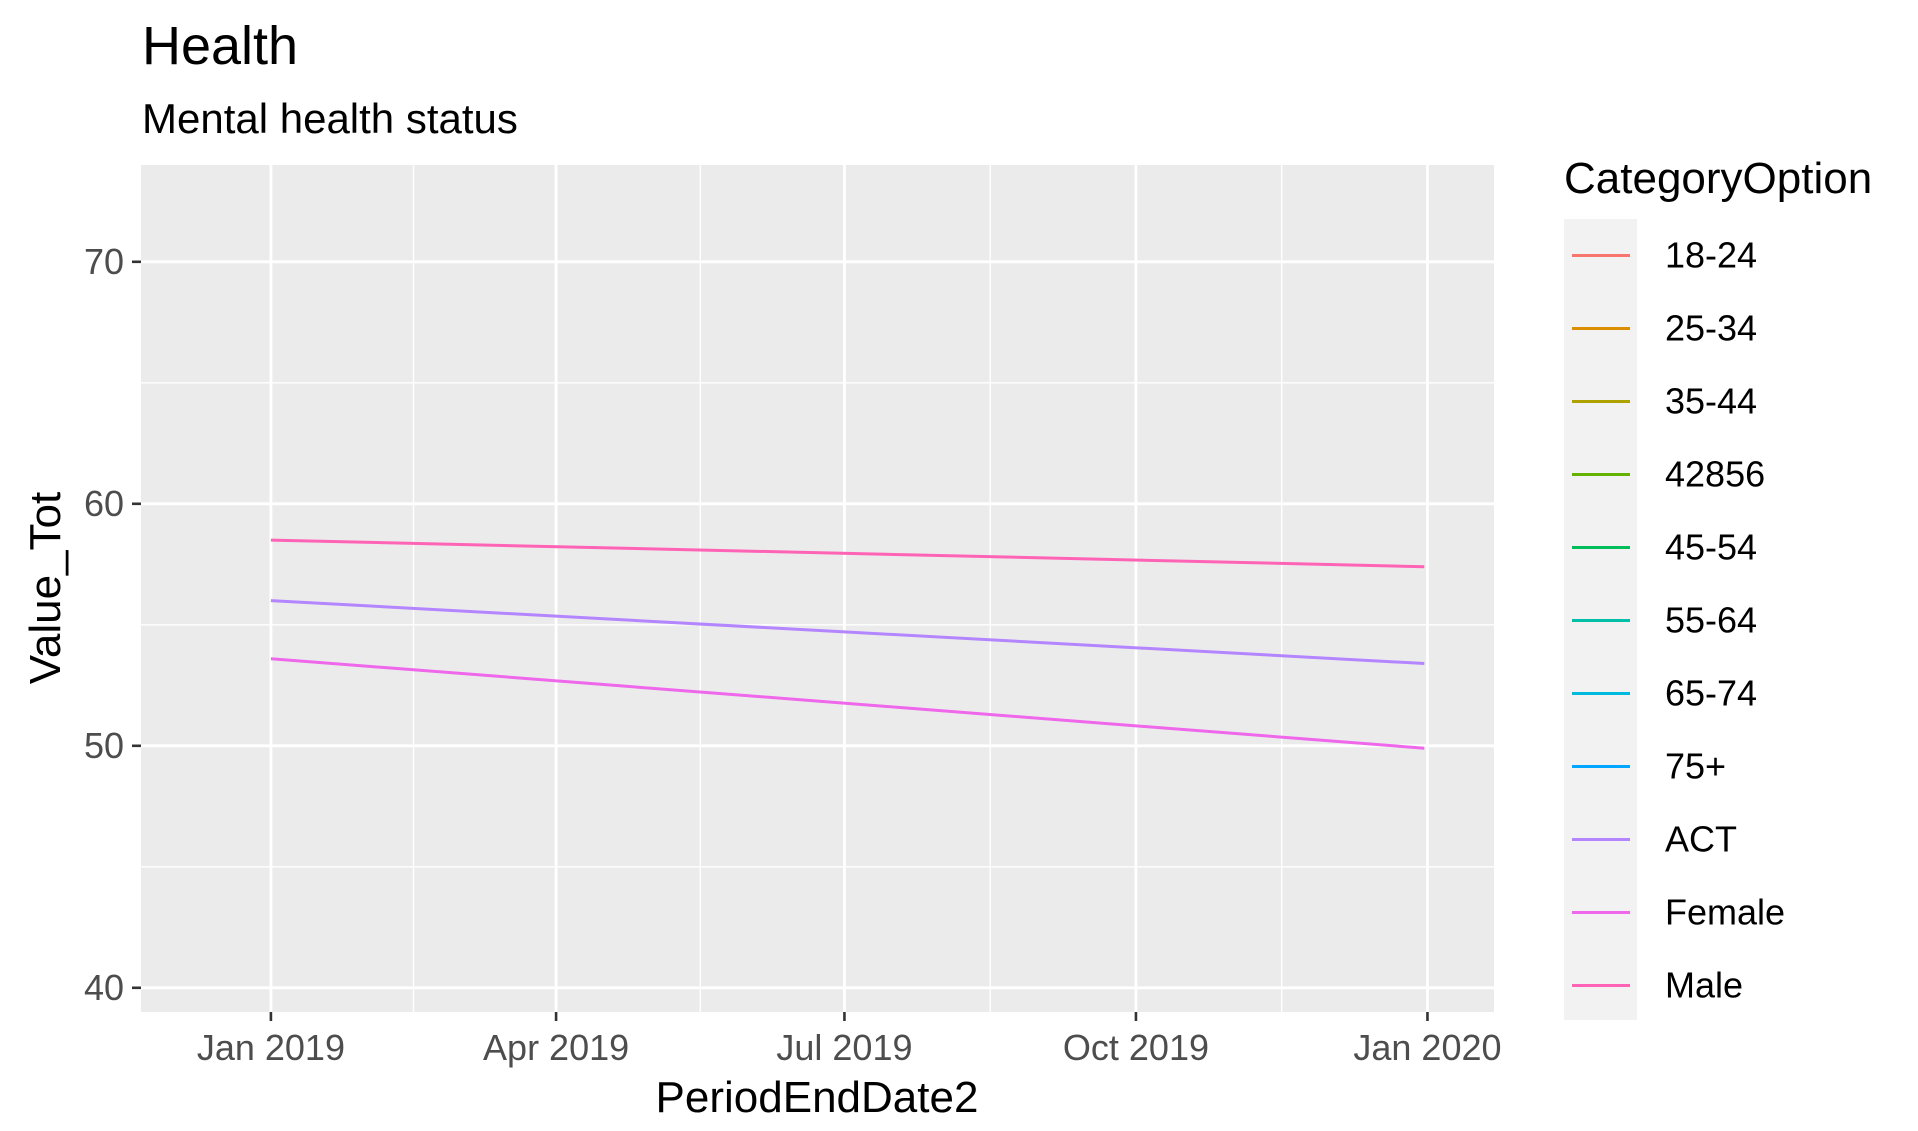 The image size is (1918, 1131). I want to click on legend-label-35-44: 35-44, so click(1711, 401).